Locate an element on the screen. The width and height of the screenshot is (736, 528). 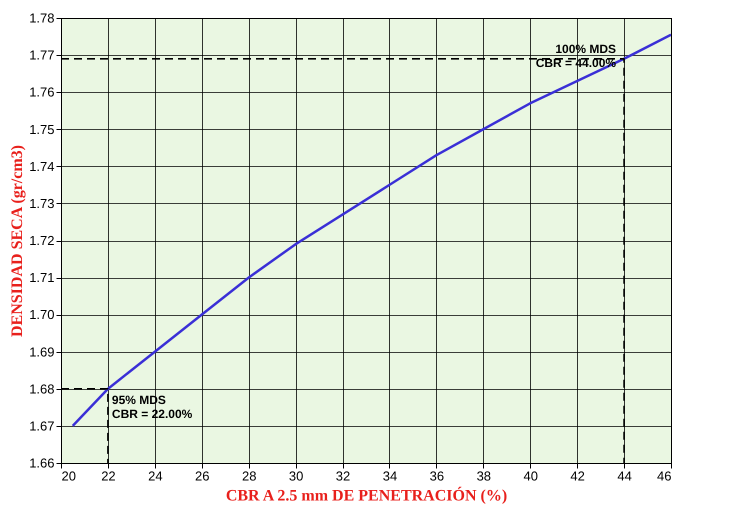
y-tick-label: 1.77 is located at coordinates (41, 55).